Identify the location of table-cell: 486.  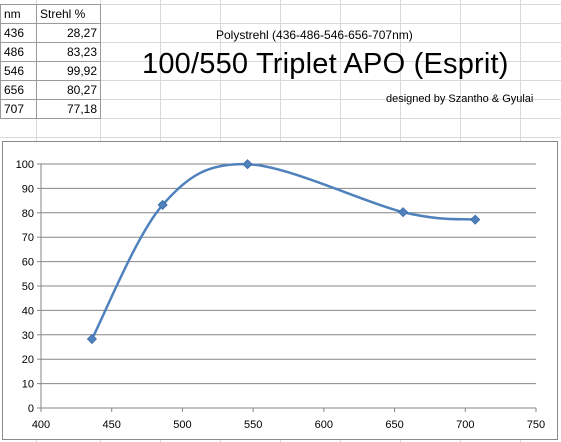
(18, 52).